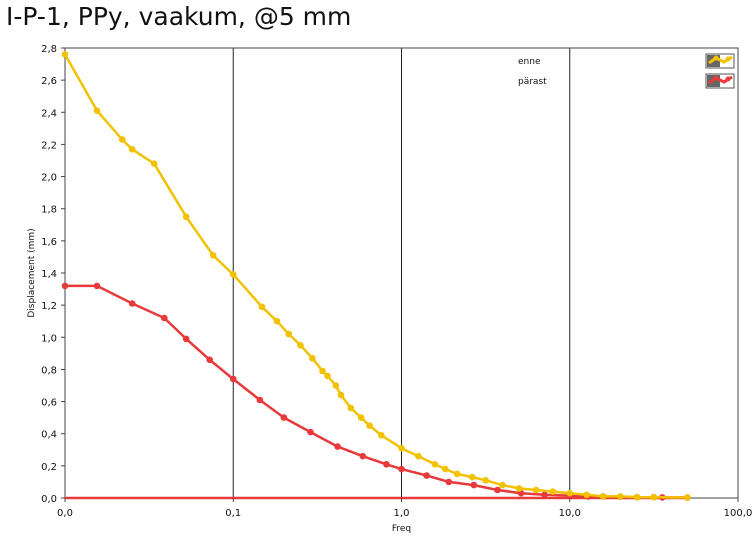 The width and height of the screenshot is (753, 540). I want to click on y-tick-label: 1,6, so click(49, 242).